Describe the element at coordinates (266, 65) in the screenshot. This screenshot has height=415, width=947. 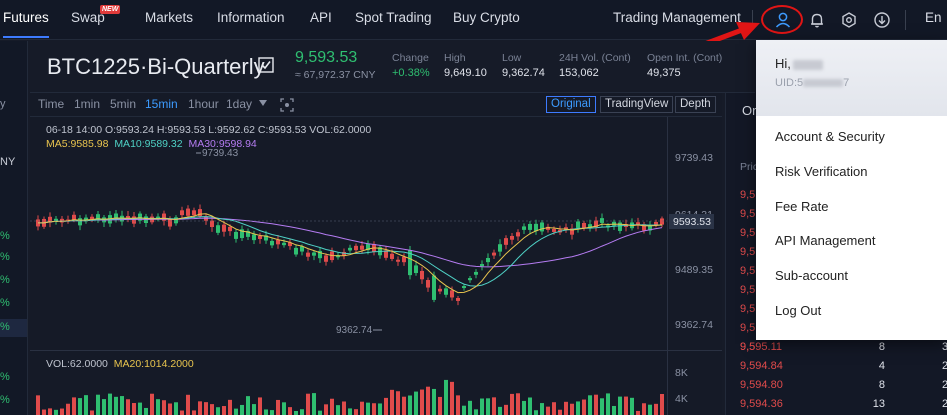
I see `instrument-select-icon` at that location.